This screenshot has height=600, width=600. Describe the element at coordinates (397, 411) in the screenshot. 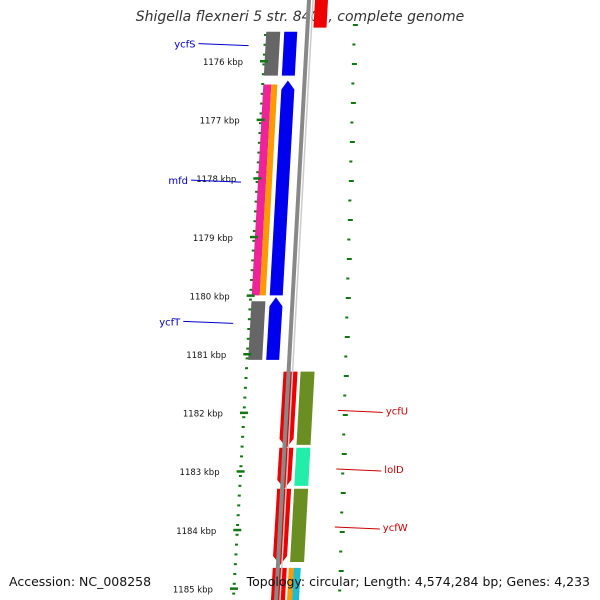

I see `gene-label-ycfU: ycfU` at that location.